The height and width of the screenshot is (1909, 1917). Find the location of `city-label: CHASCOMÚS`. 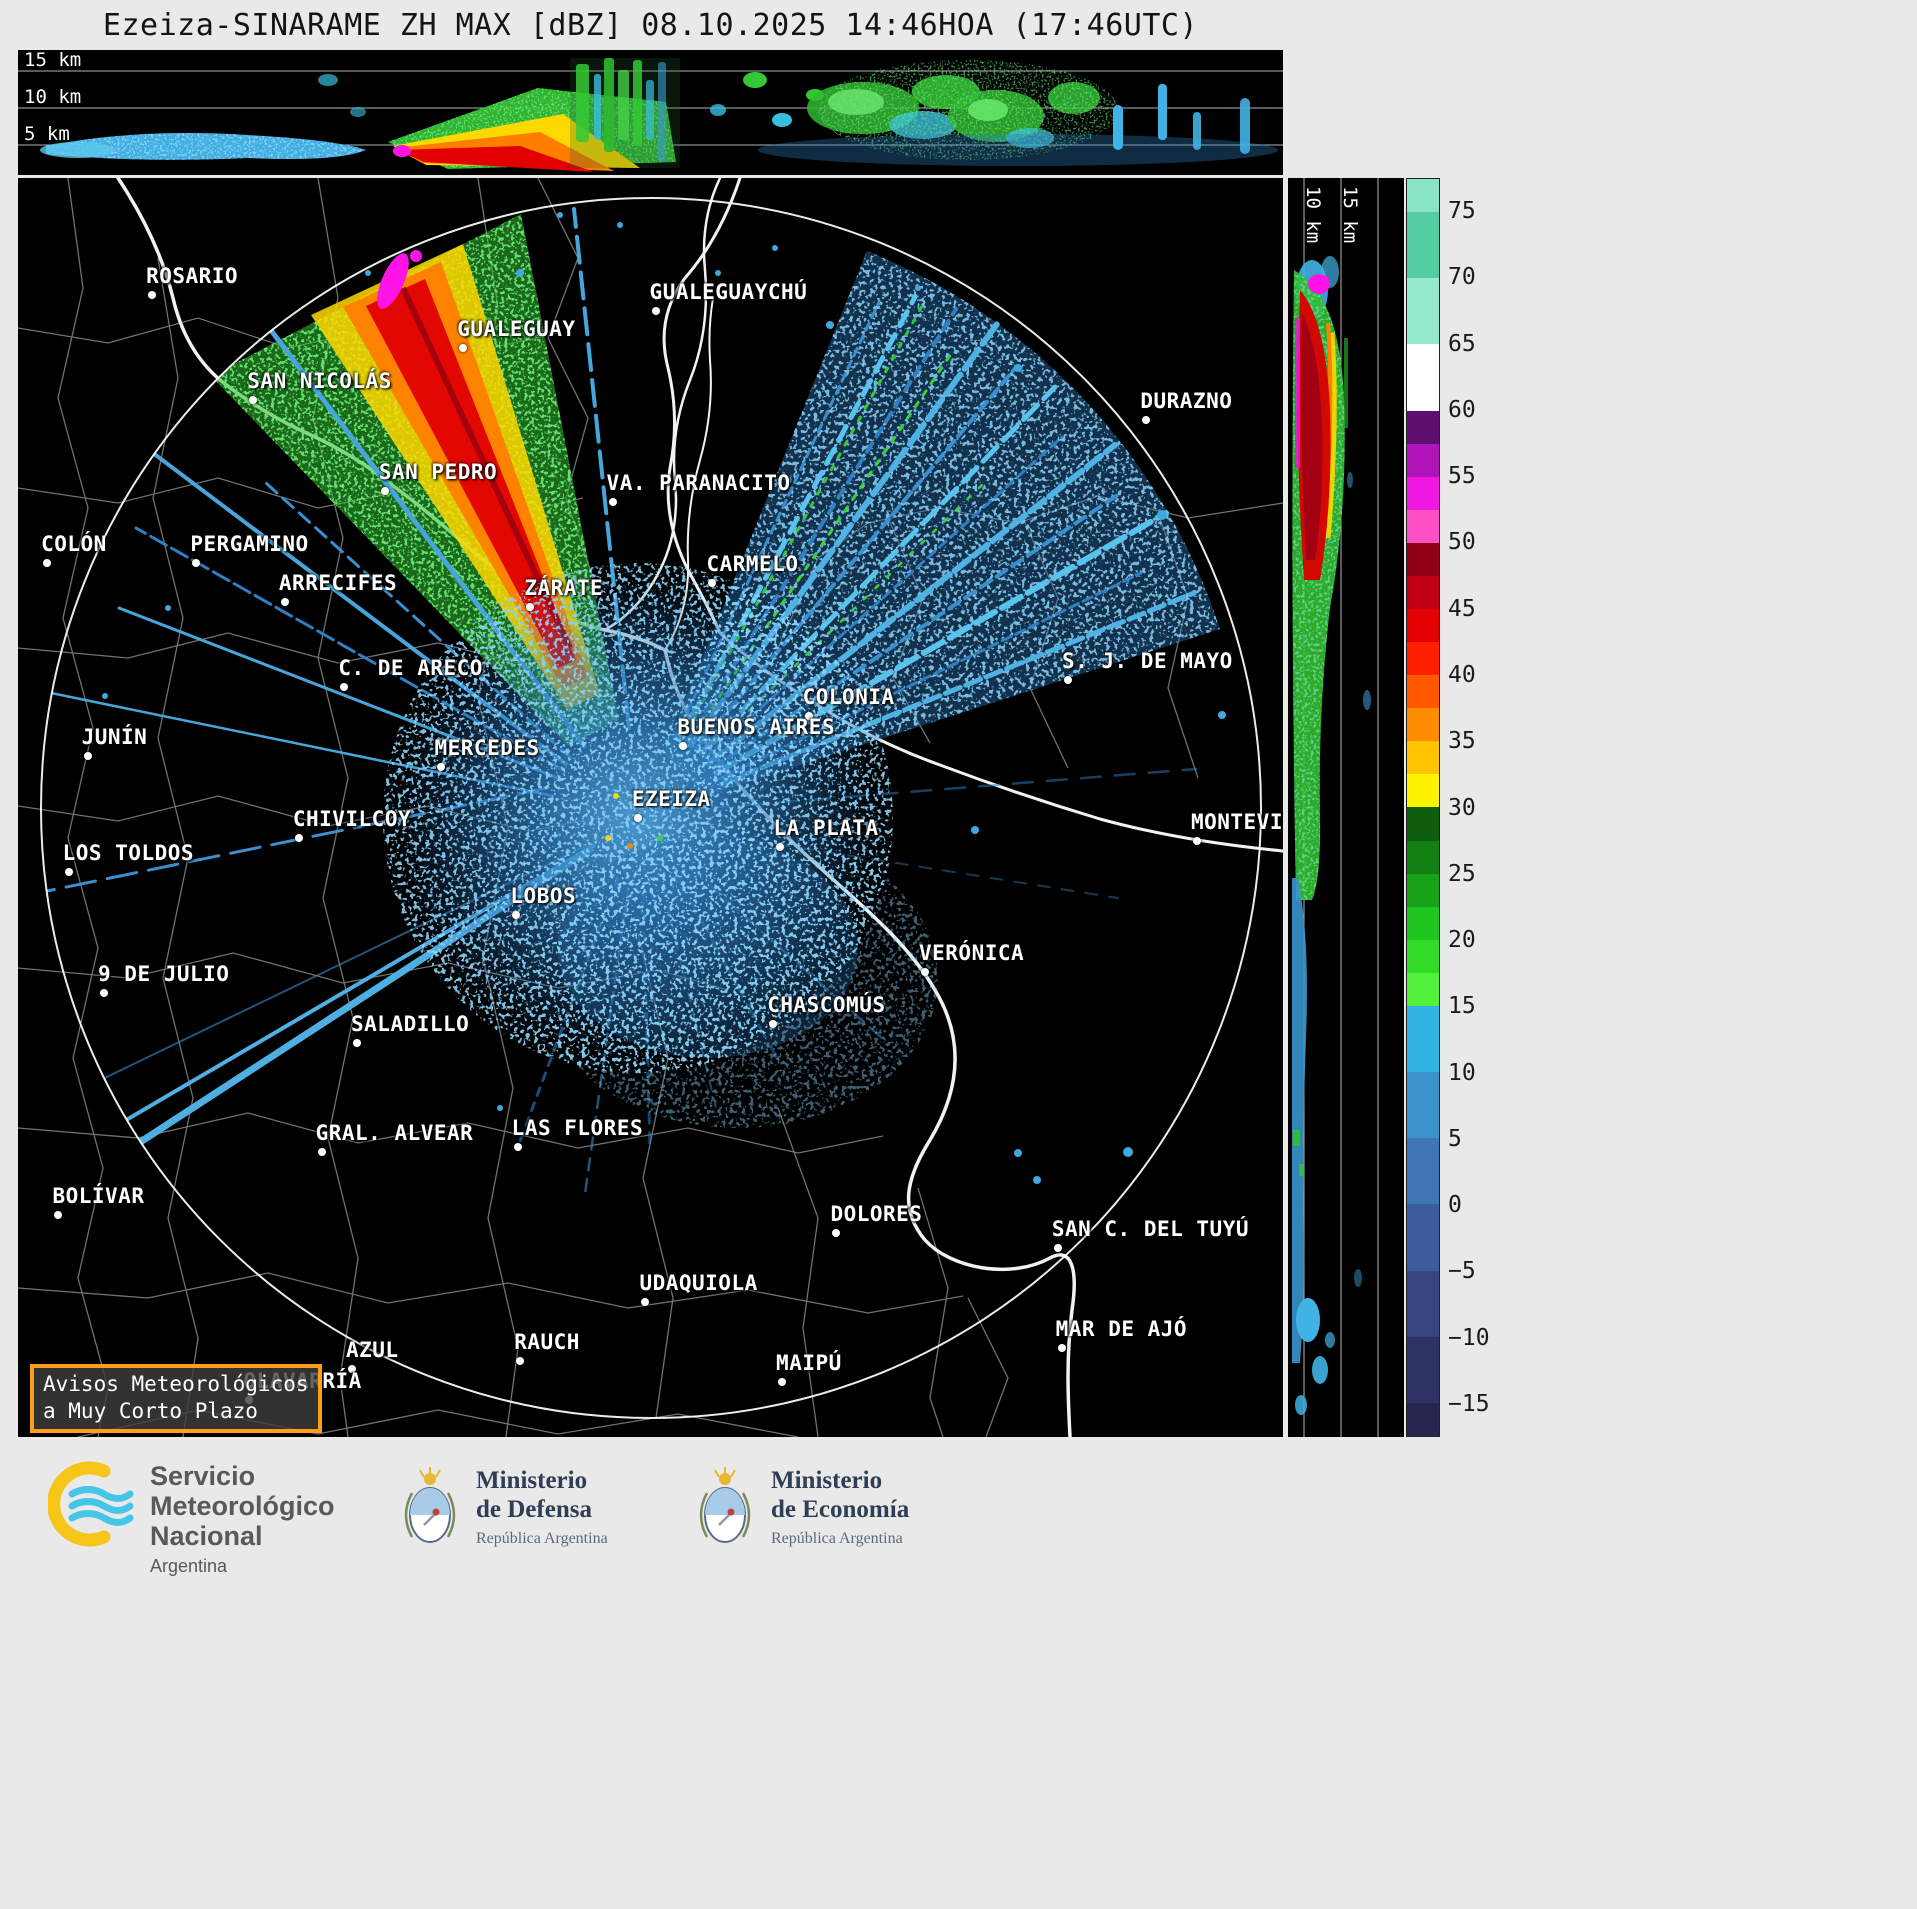

city-label: CHASCOMÚS is located at coordinates (826, 1005).